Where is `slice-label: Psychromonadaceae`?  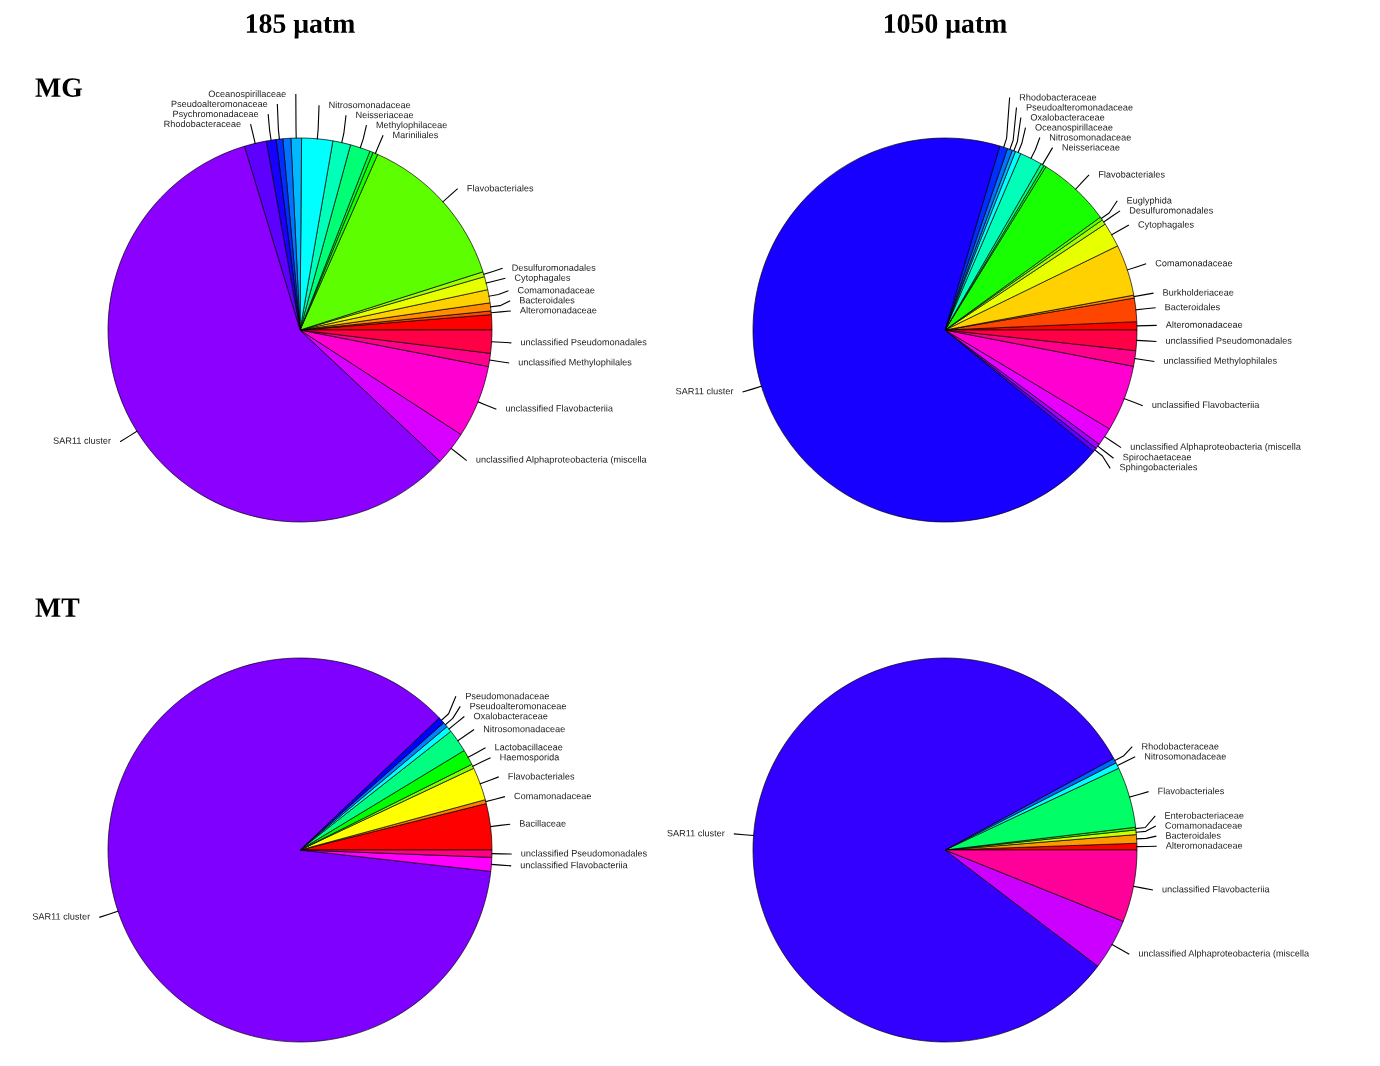 slice-label: Psychromonadaceae is located at coordinates (216, 114).